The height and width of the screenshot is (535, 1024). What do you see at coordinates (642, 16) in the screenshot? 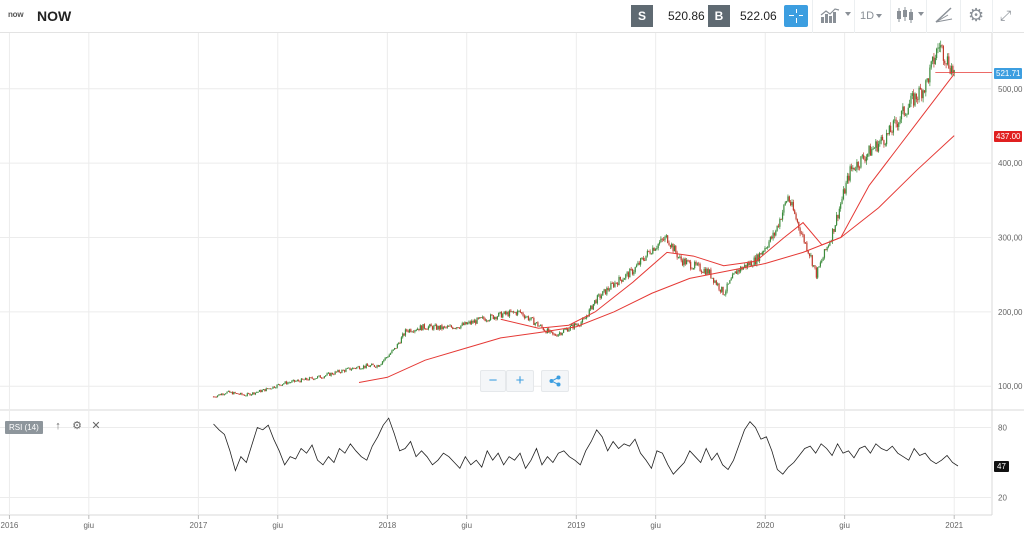
I see `sell-button: S` at bounding box center [642, 16].